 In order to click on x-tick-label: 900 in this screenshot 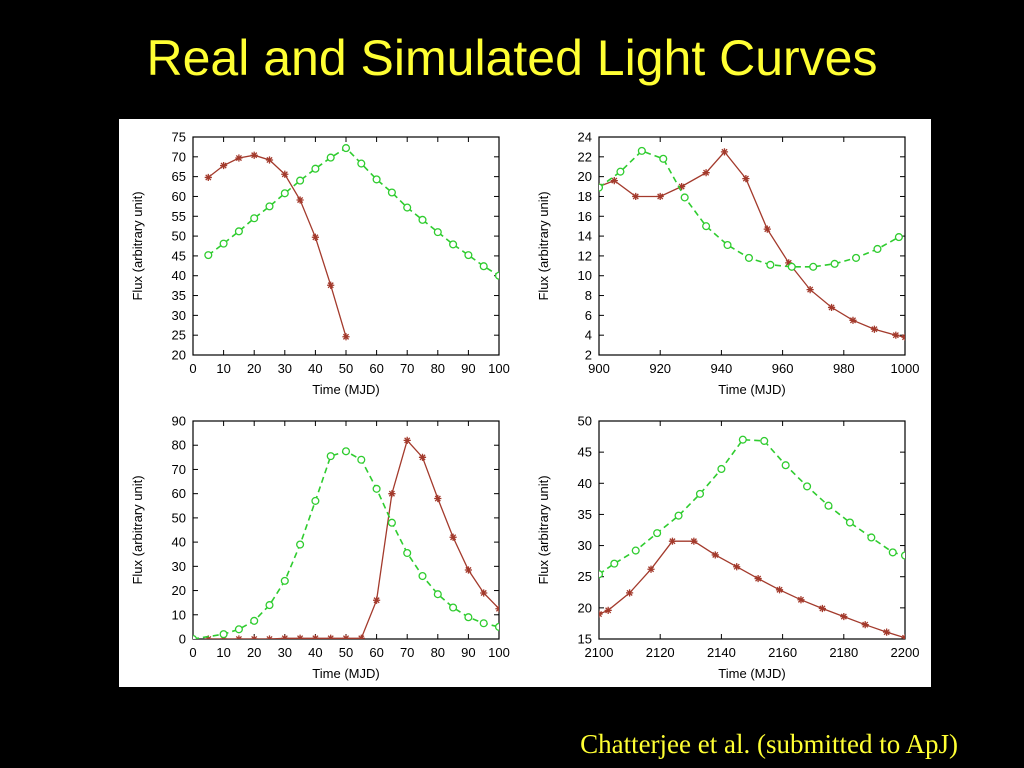, I will do `click(599, 368)`.